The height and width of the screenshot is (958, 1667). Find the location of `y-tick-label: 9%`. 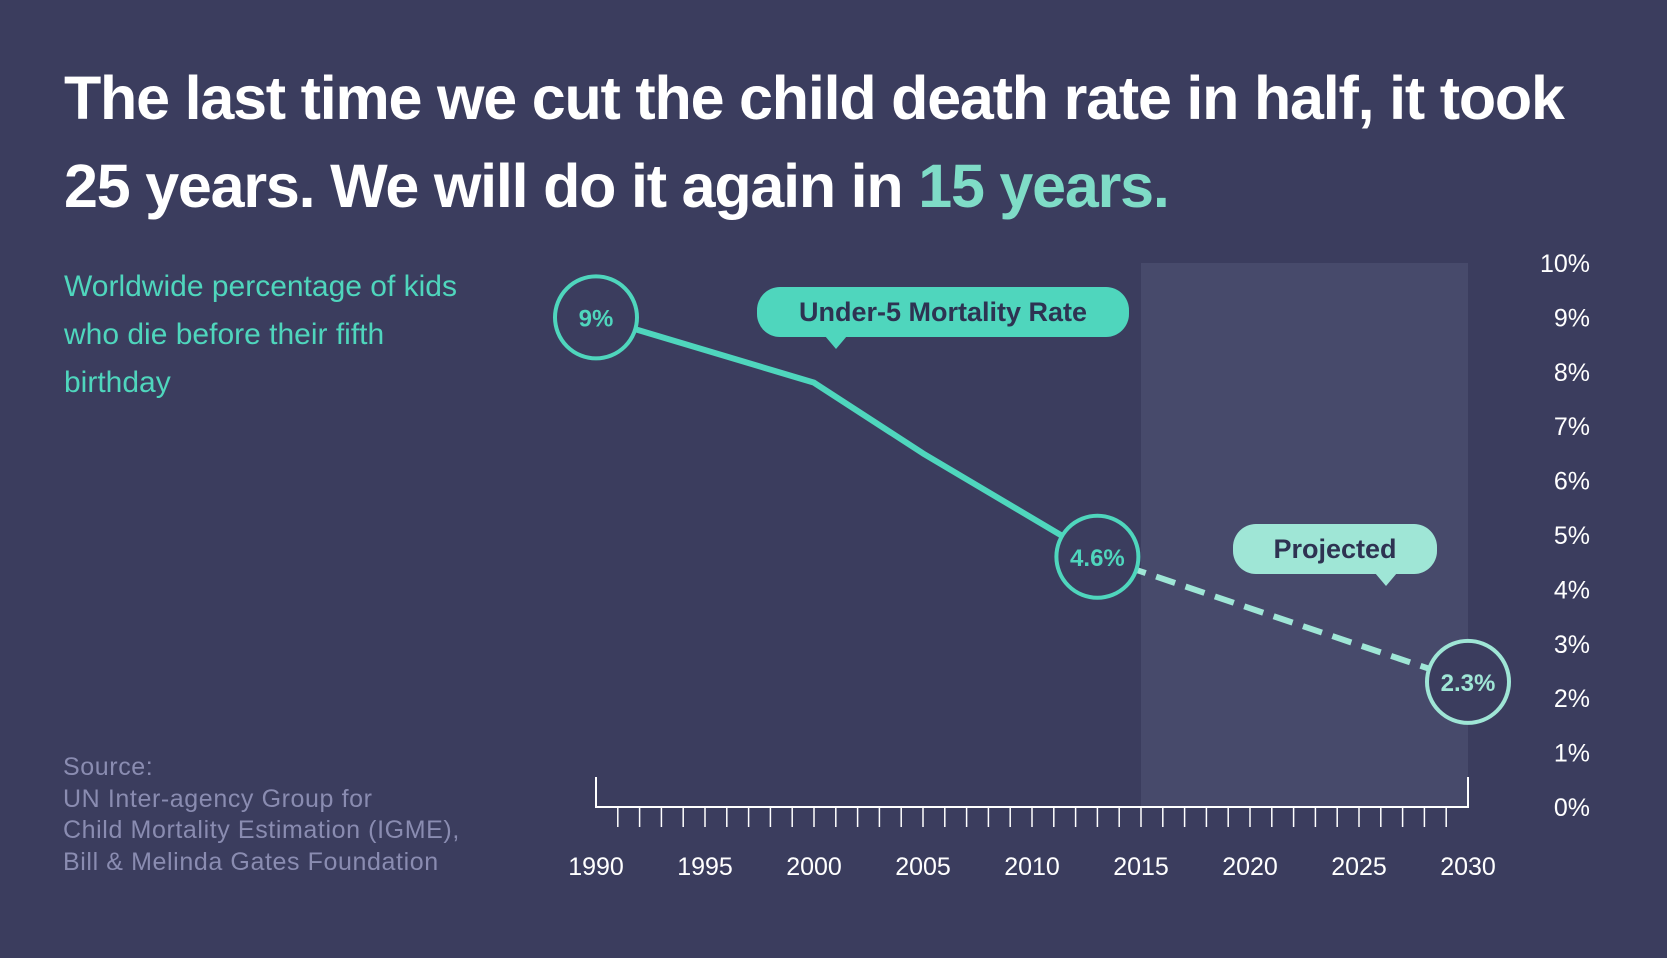

y-tick-label: 9% is located at coordinates (1572, 318).